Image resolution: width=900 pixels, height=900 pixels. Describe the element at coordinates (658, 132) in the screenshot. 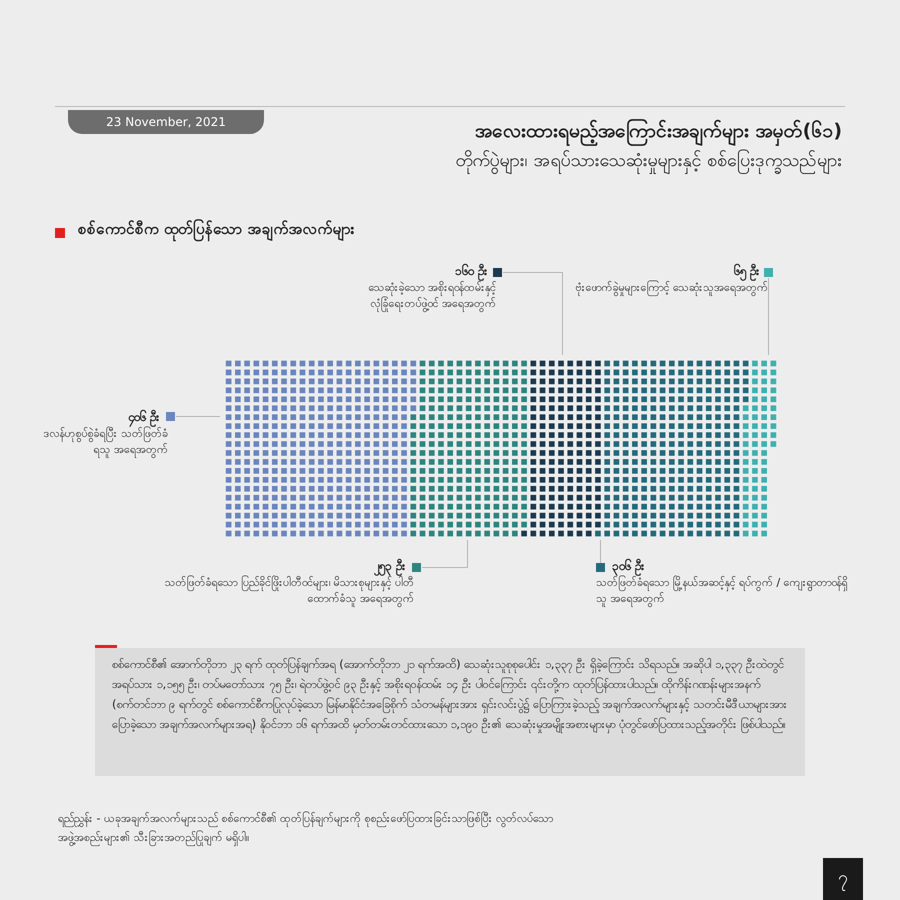

I see `text: အလေးထားရမည့်အကြောင်းအချက်များ အမှတ်(၆၁)` at that location.